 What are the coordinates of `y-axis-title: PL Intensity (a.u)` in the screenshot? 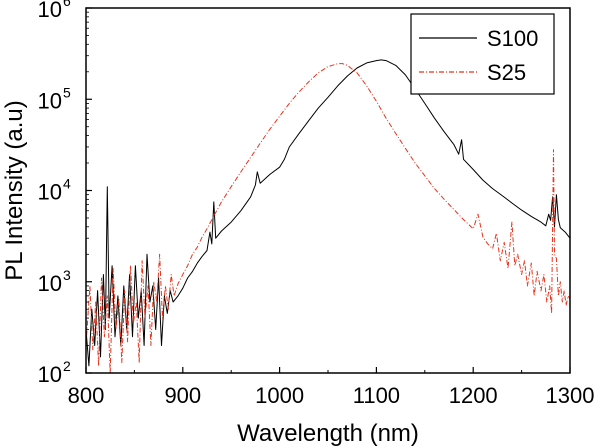 It's located at (14, 190).